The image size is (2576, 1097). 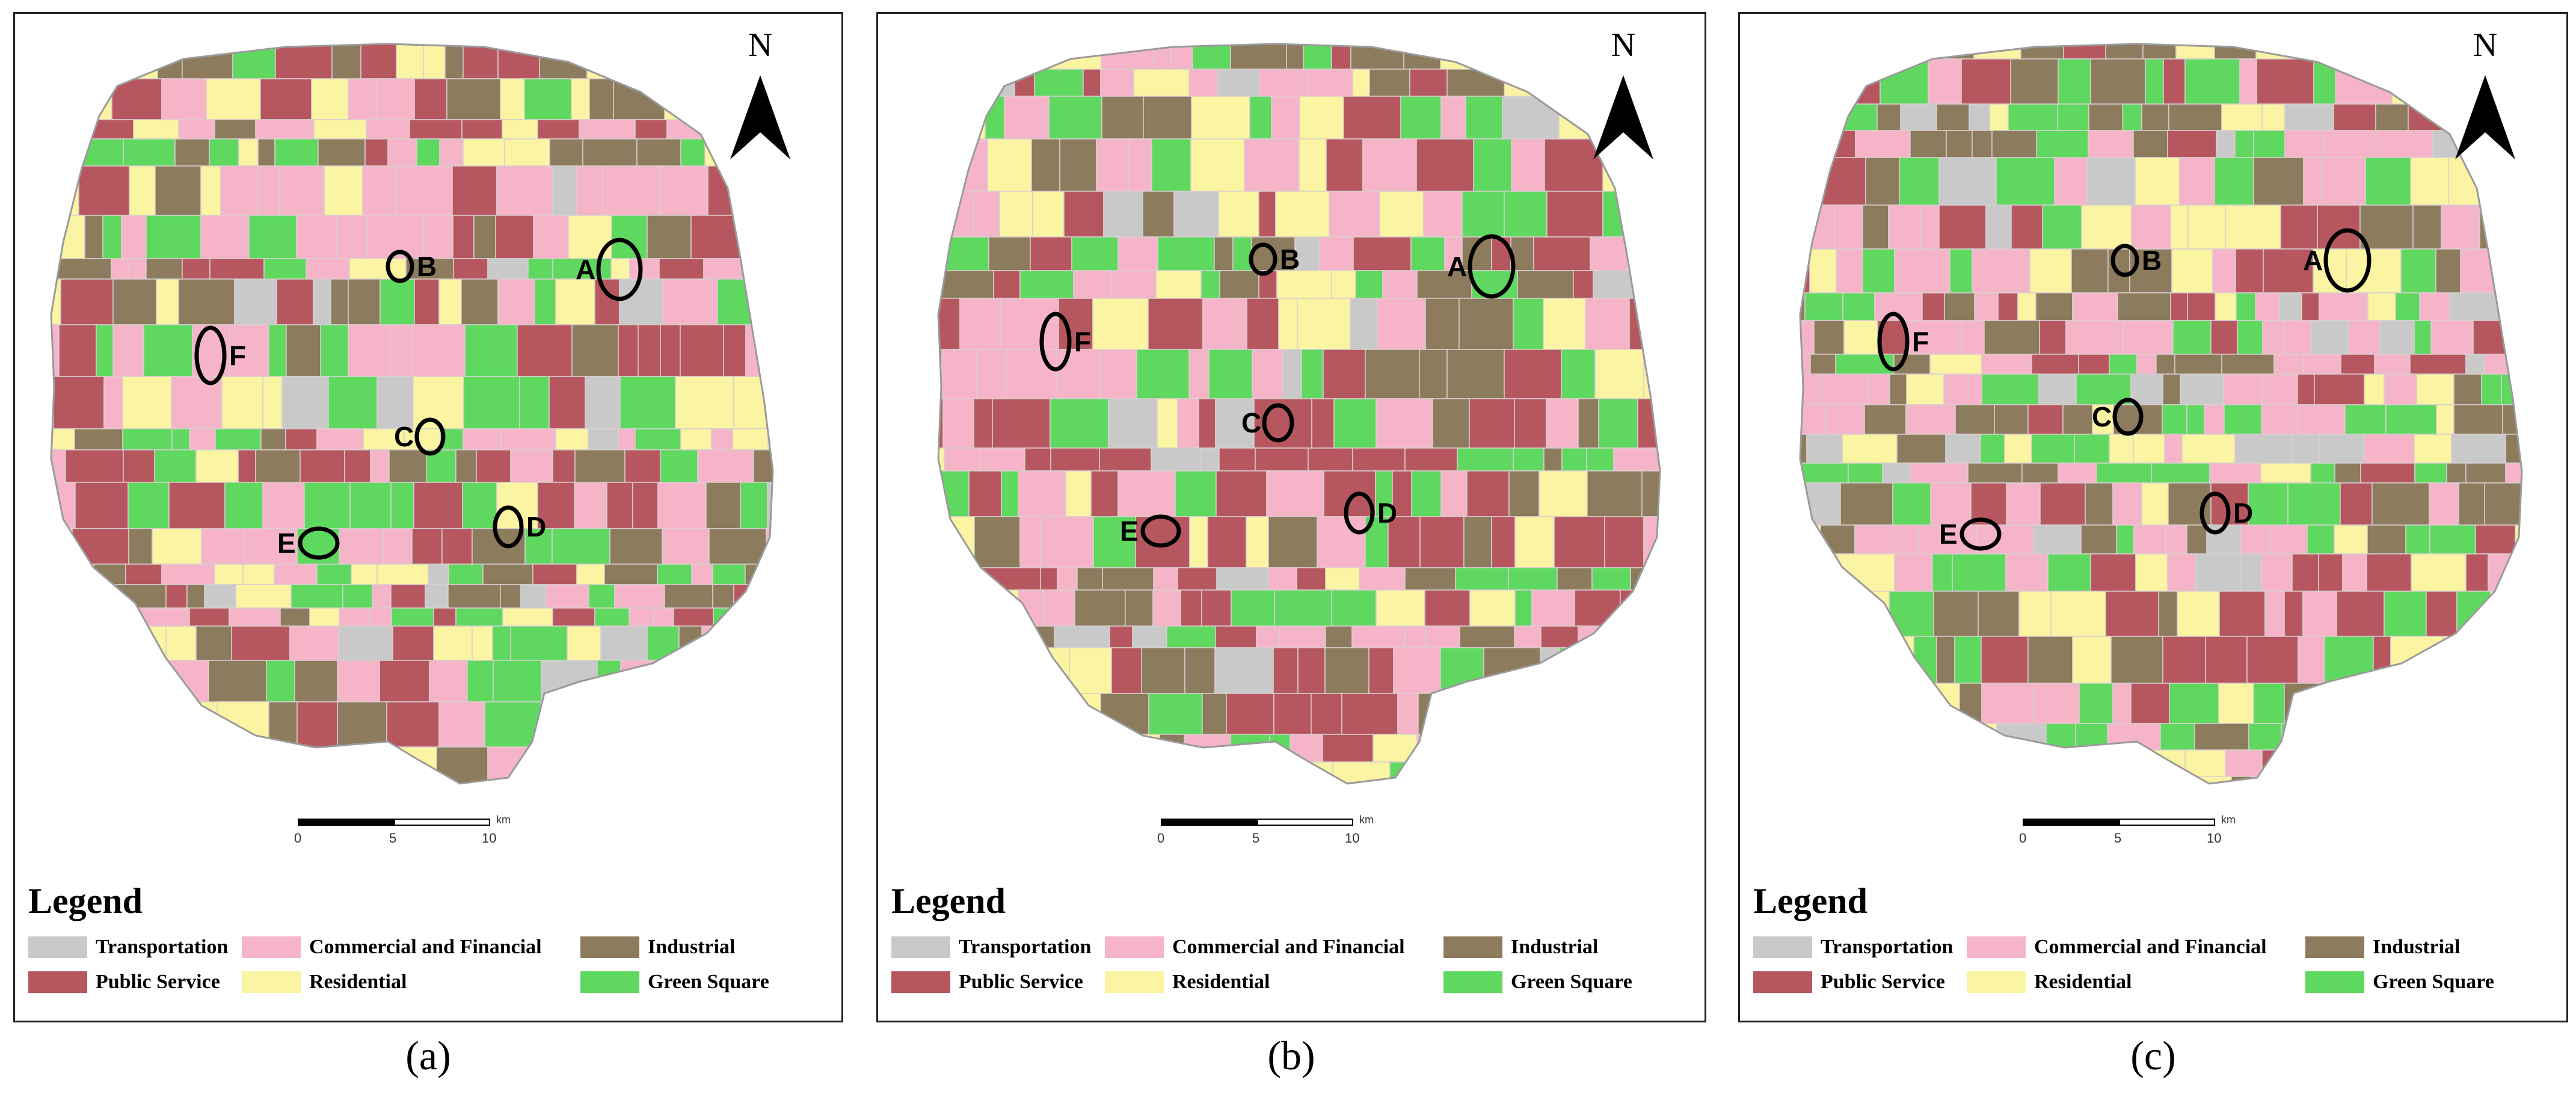 I want to click on north-arrow: N, so click(x=1623, y=93).